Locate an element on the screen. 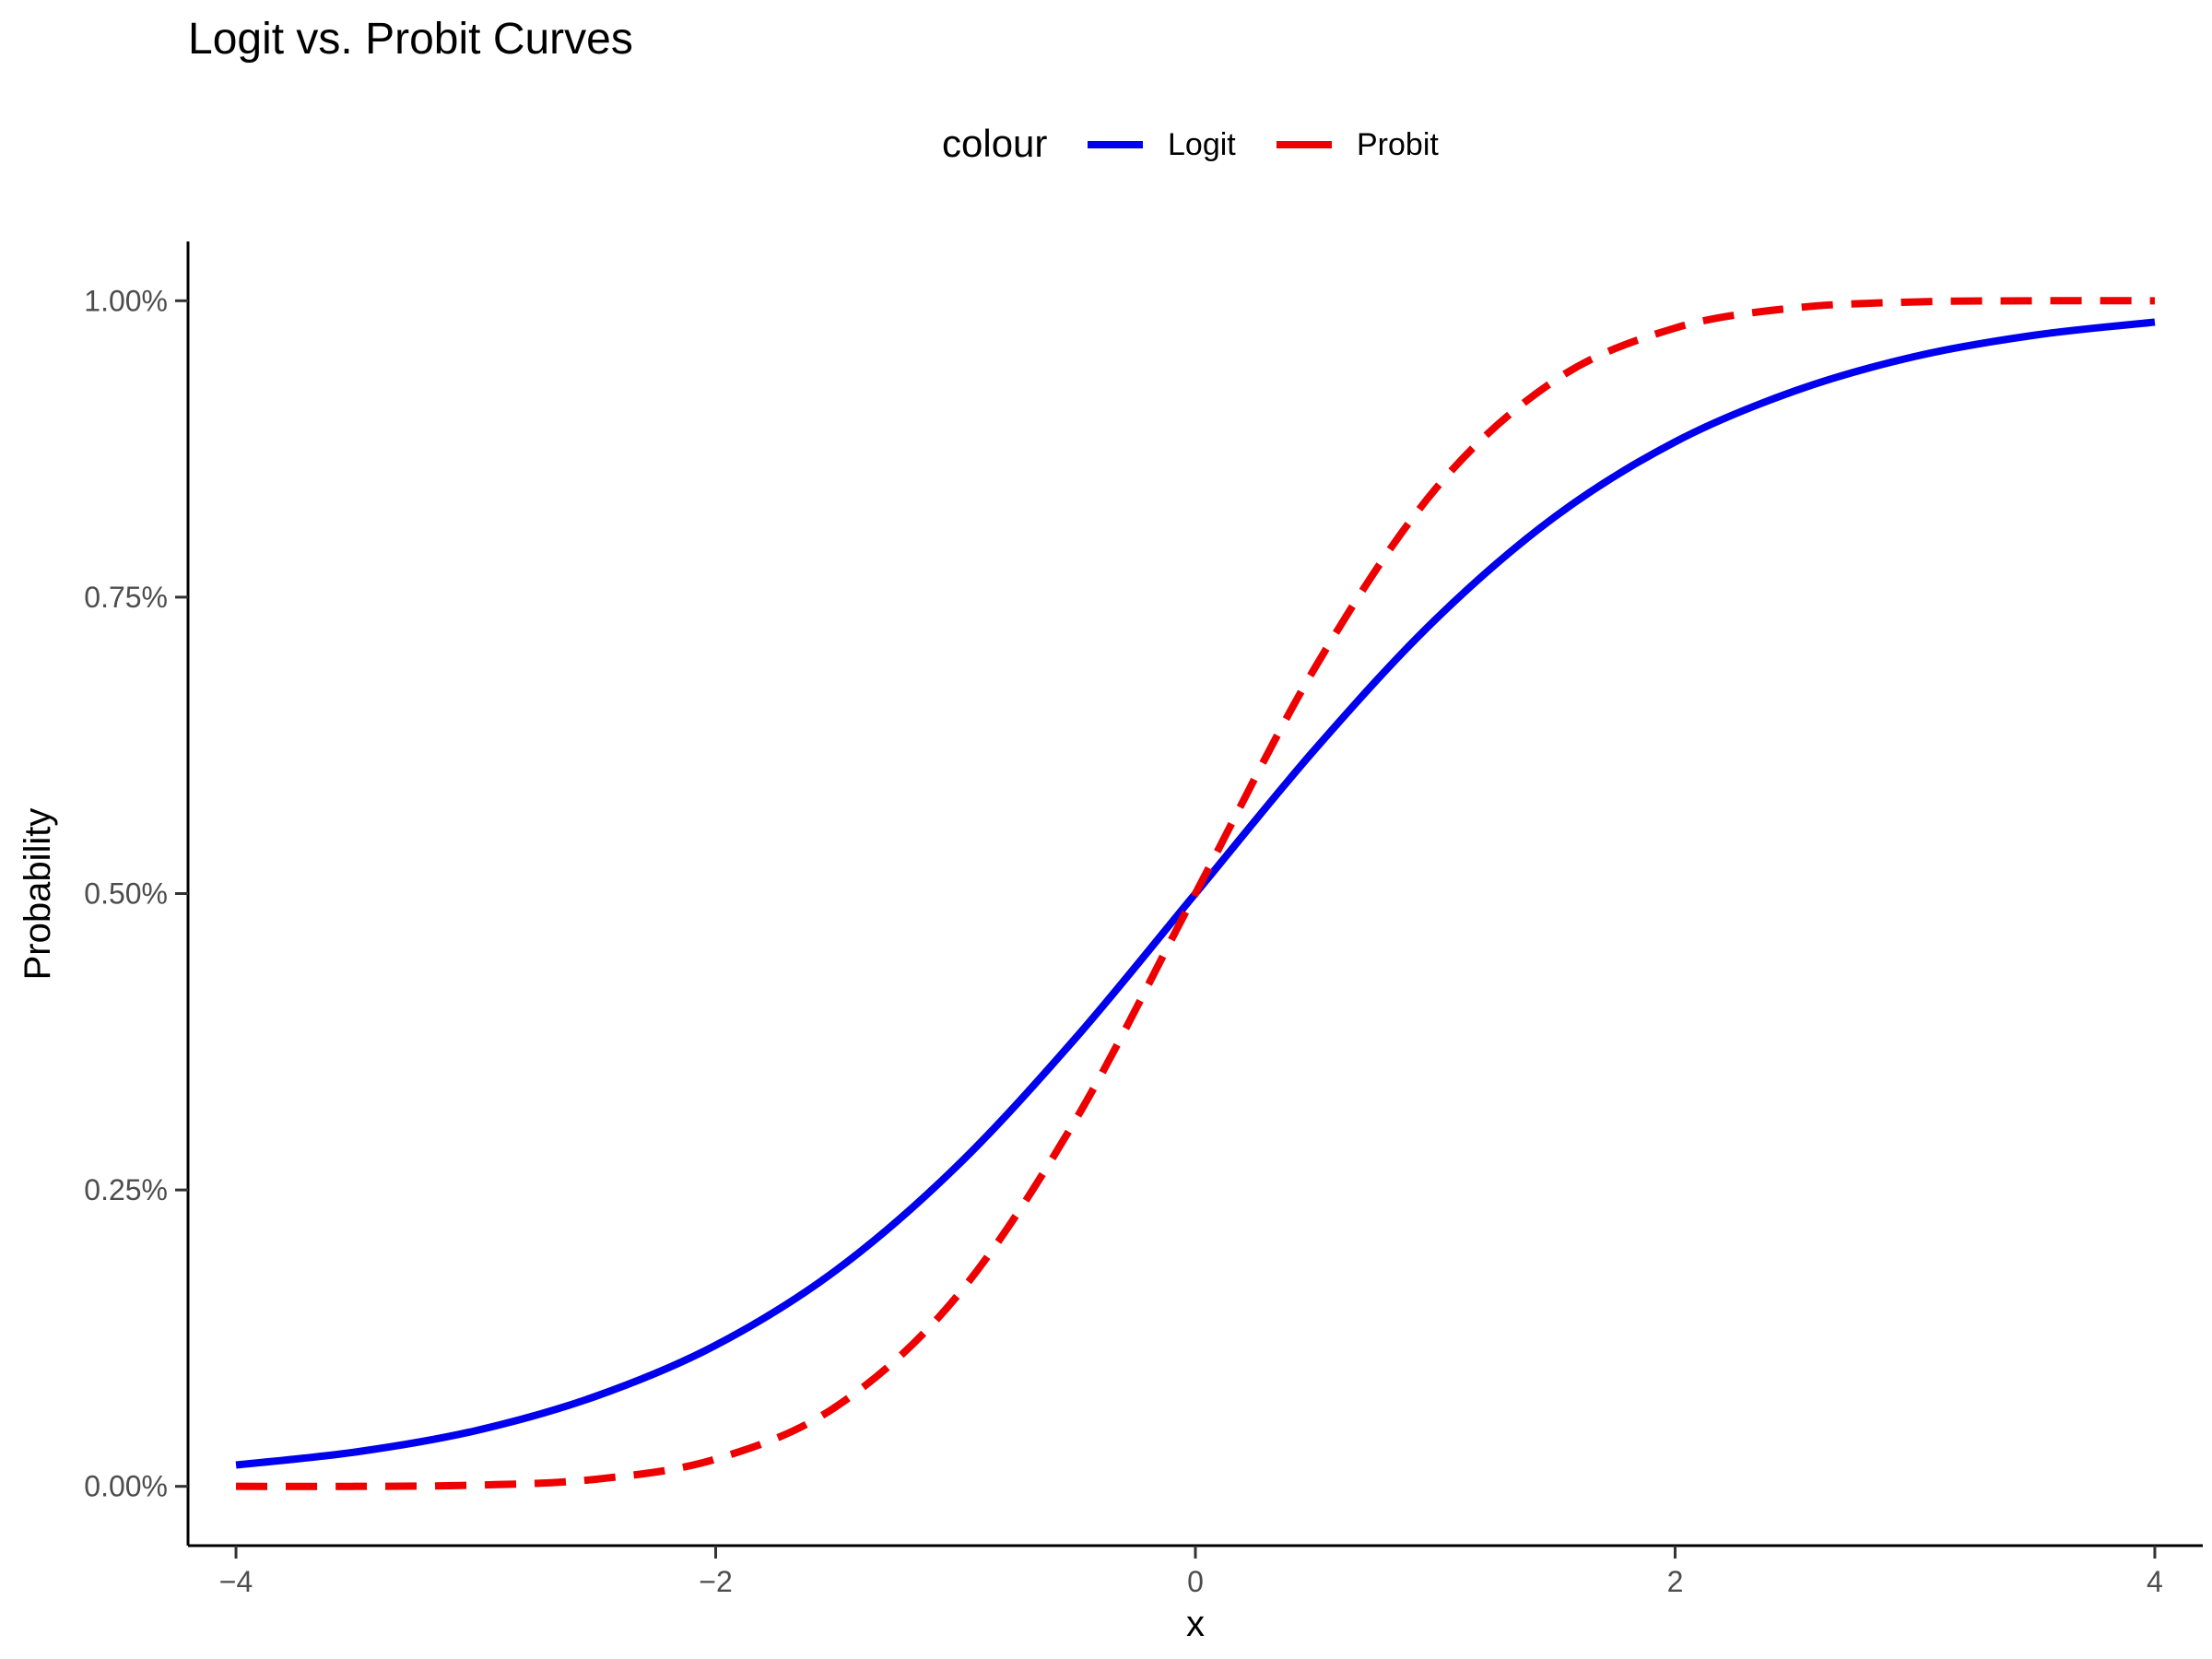  x-tick-label: −4 is located at coordinates (236, 1581).